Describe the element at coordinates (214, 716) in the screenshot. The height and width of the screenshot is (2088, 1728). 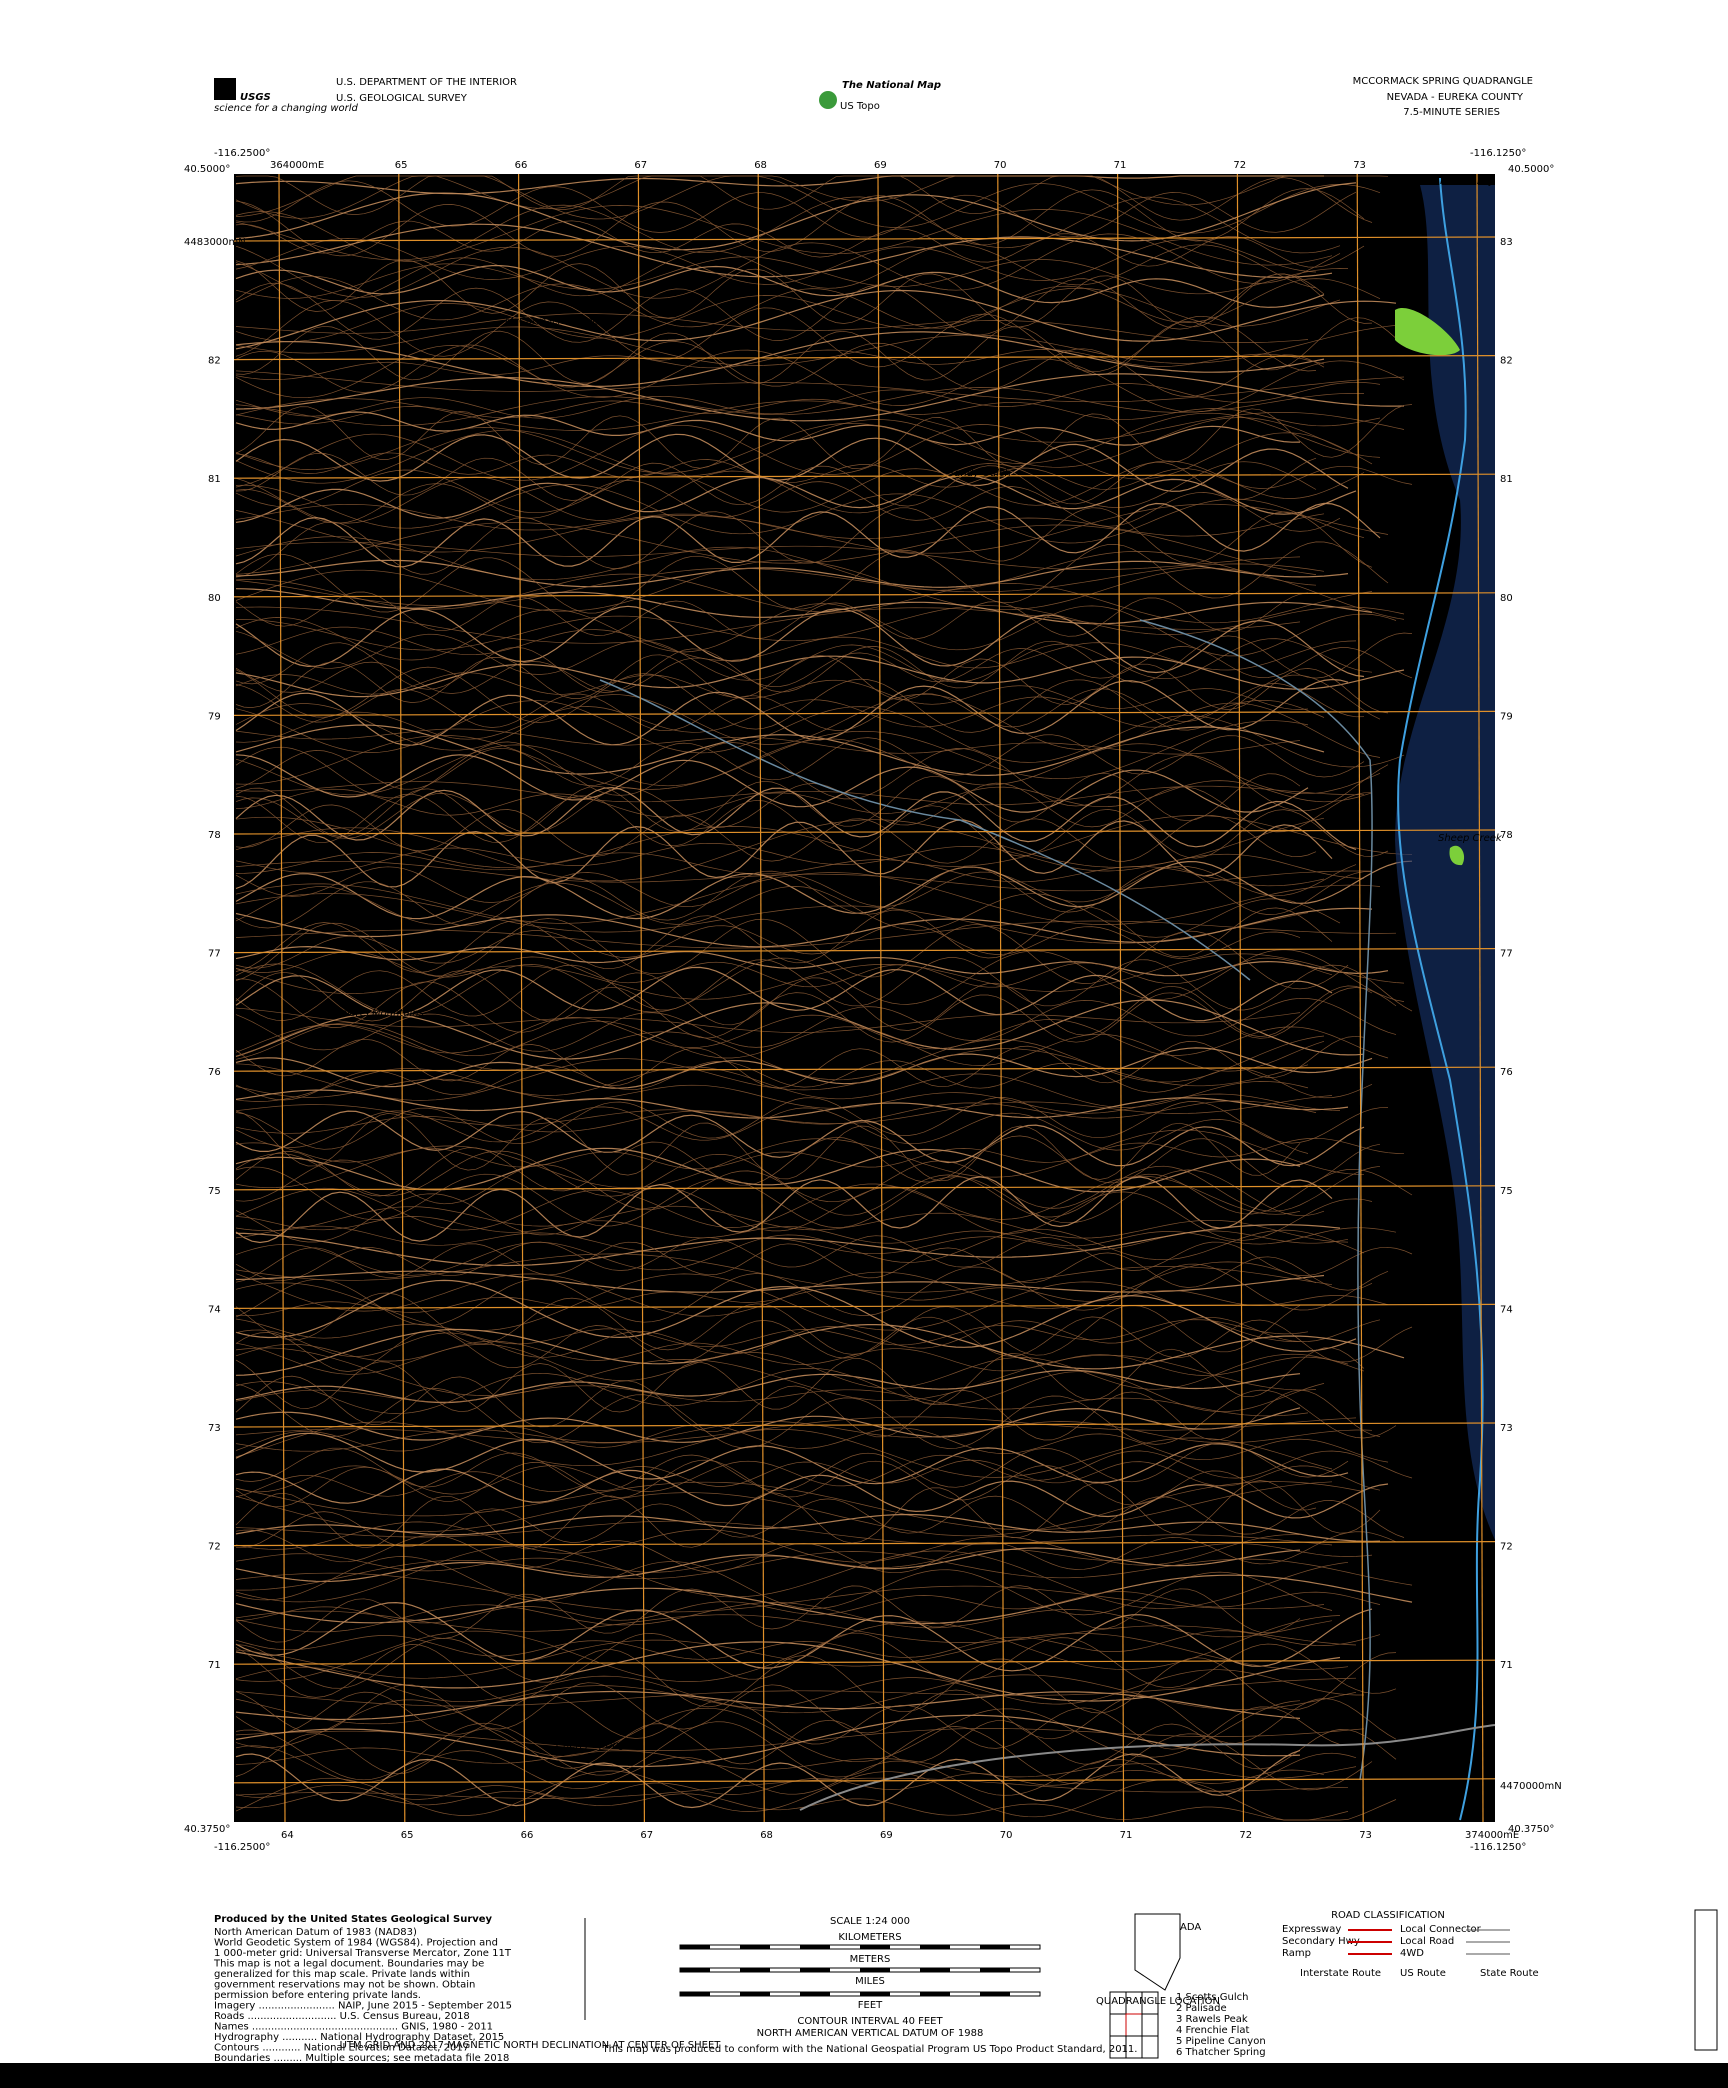
I see `northing-label: 79` at that location.